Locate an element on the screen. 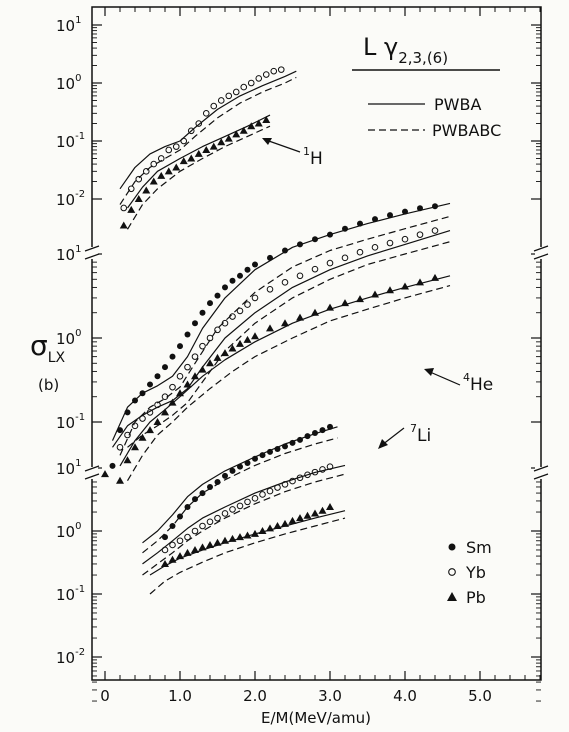  label-arrow-4he is located at coordinates (445, 378).